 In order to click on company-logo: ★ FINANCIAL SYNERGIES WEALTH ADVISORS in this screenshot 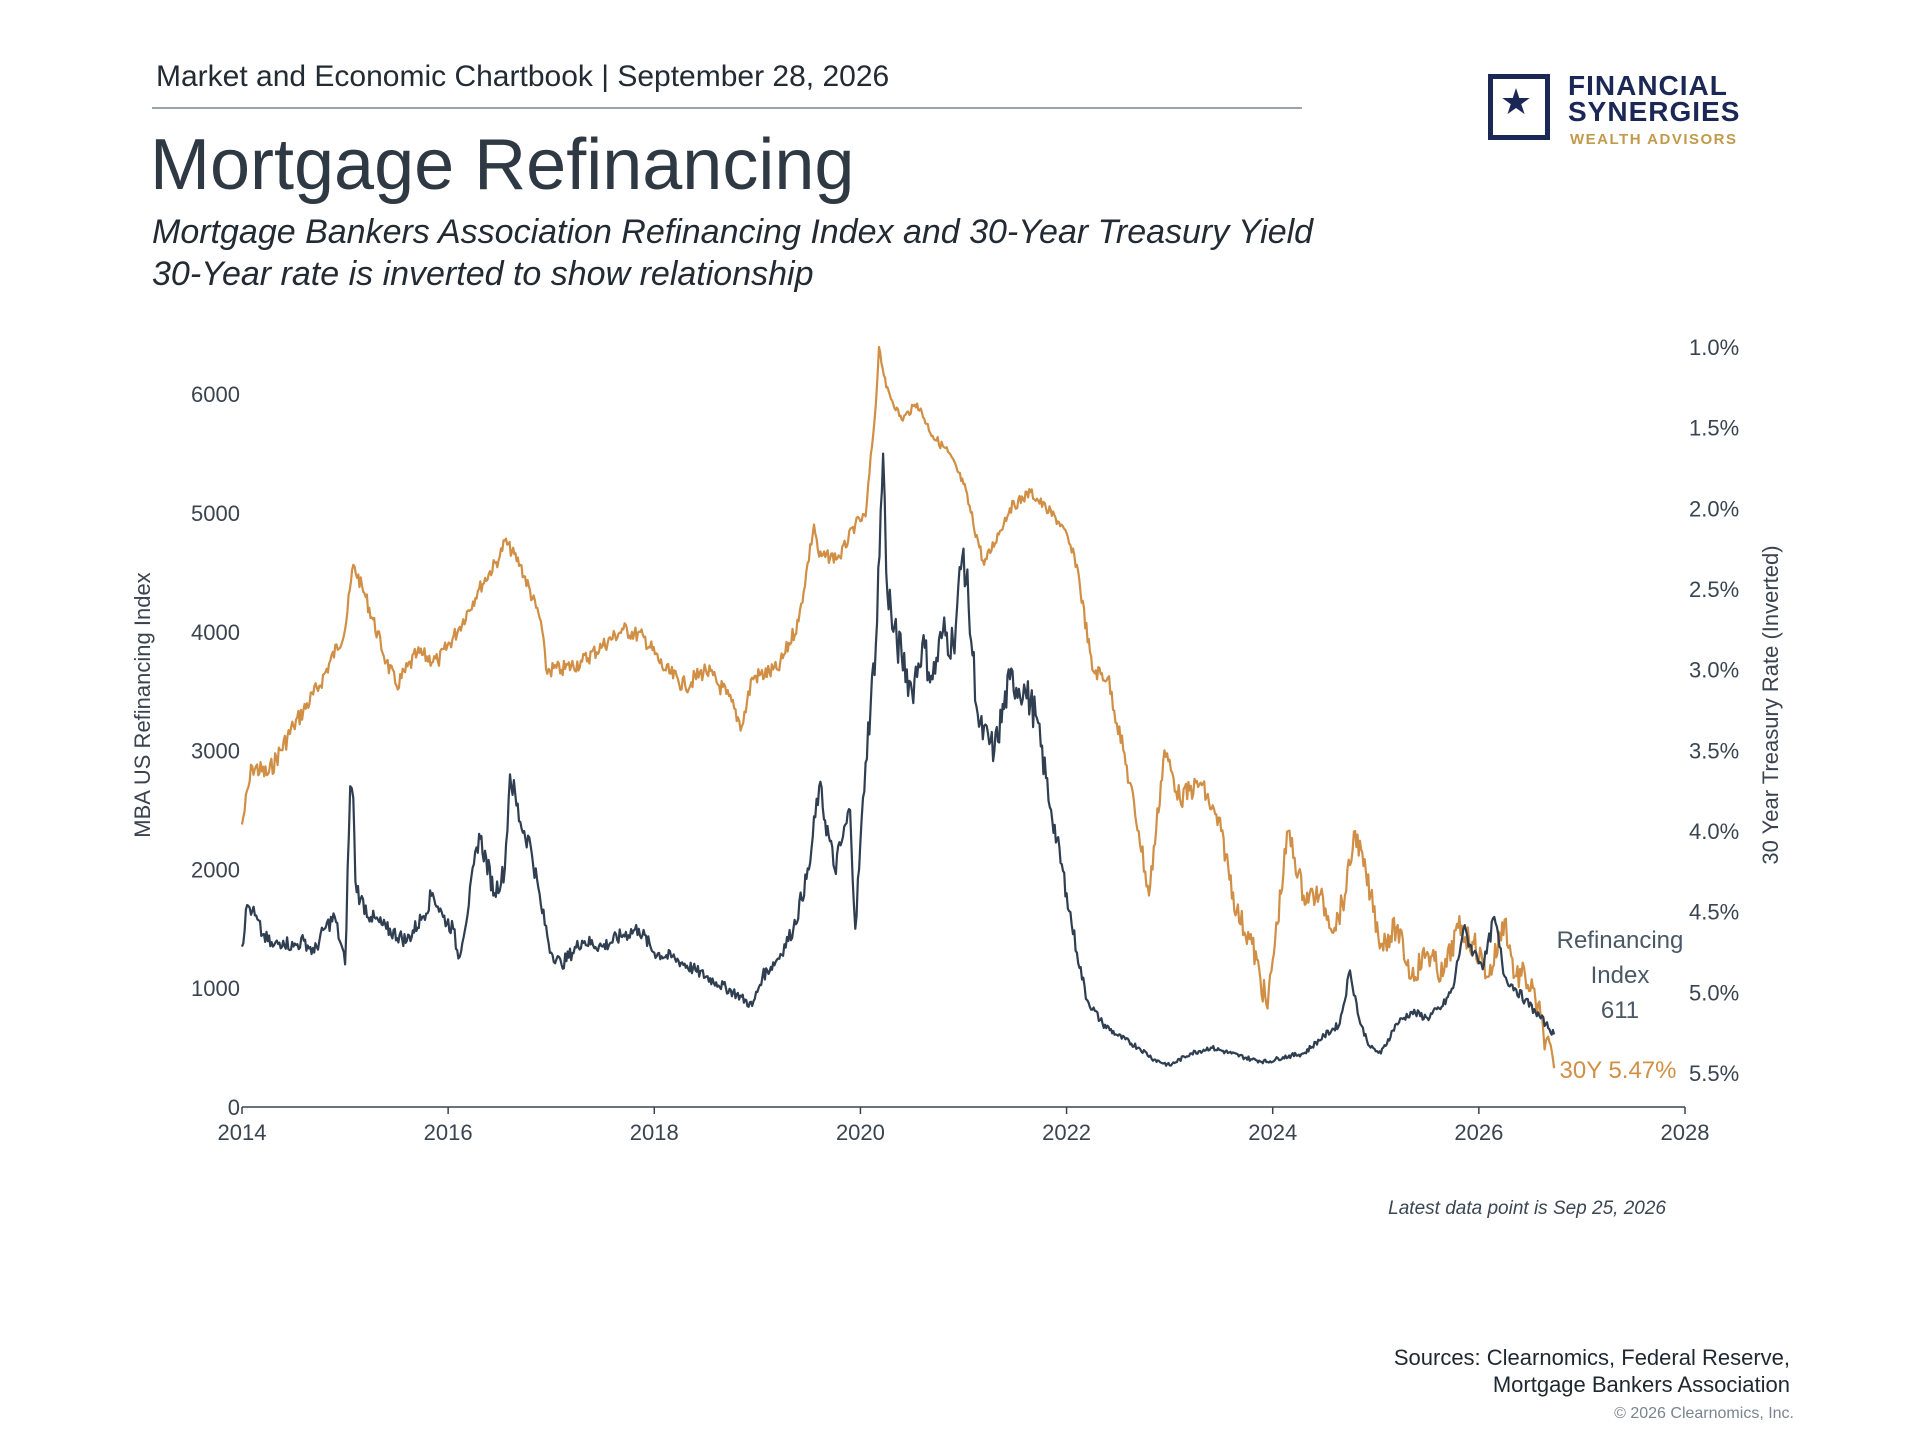, I will do `click(1638, 112)`.